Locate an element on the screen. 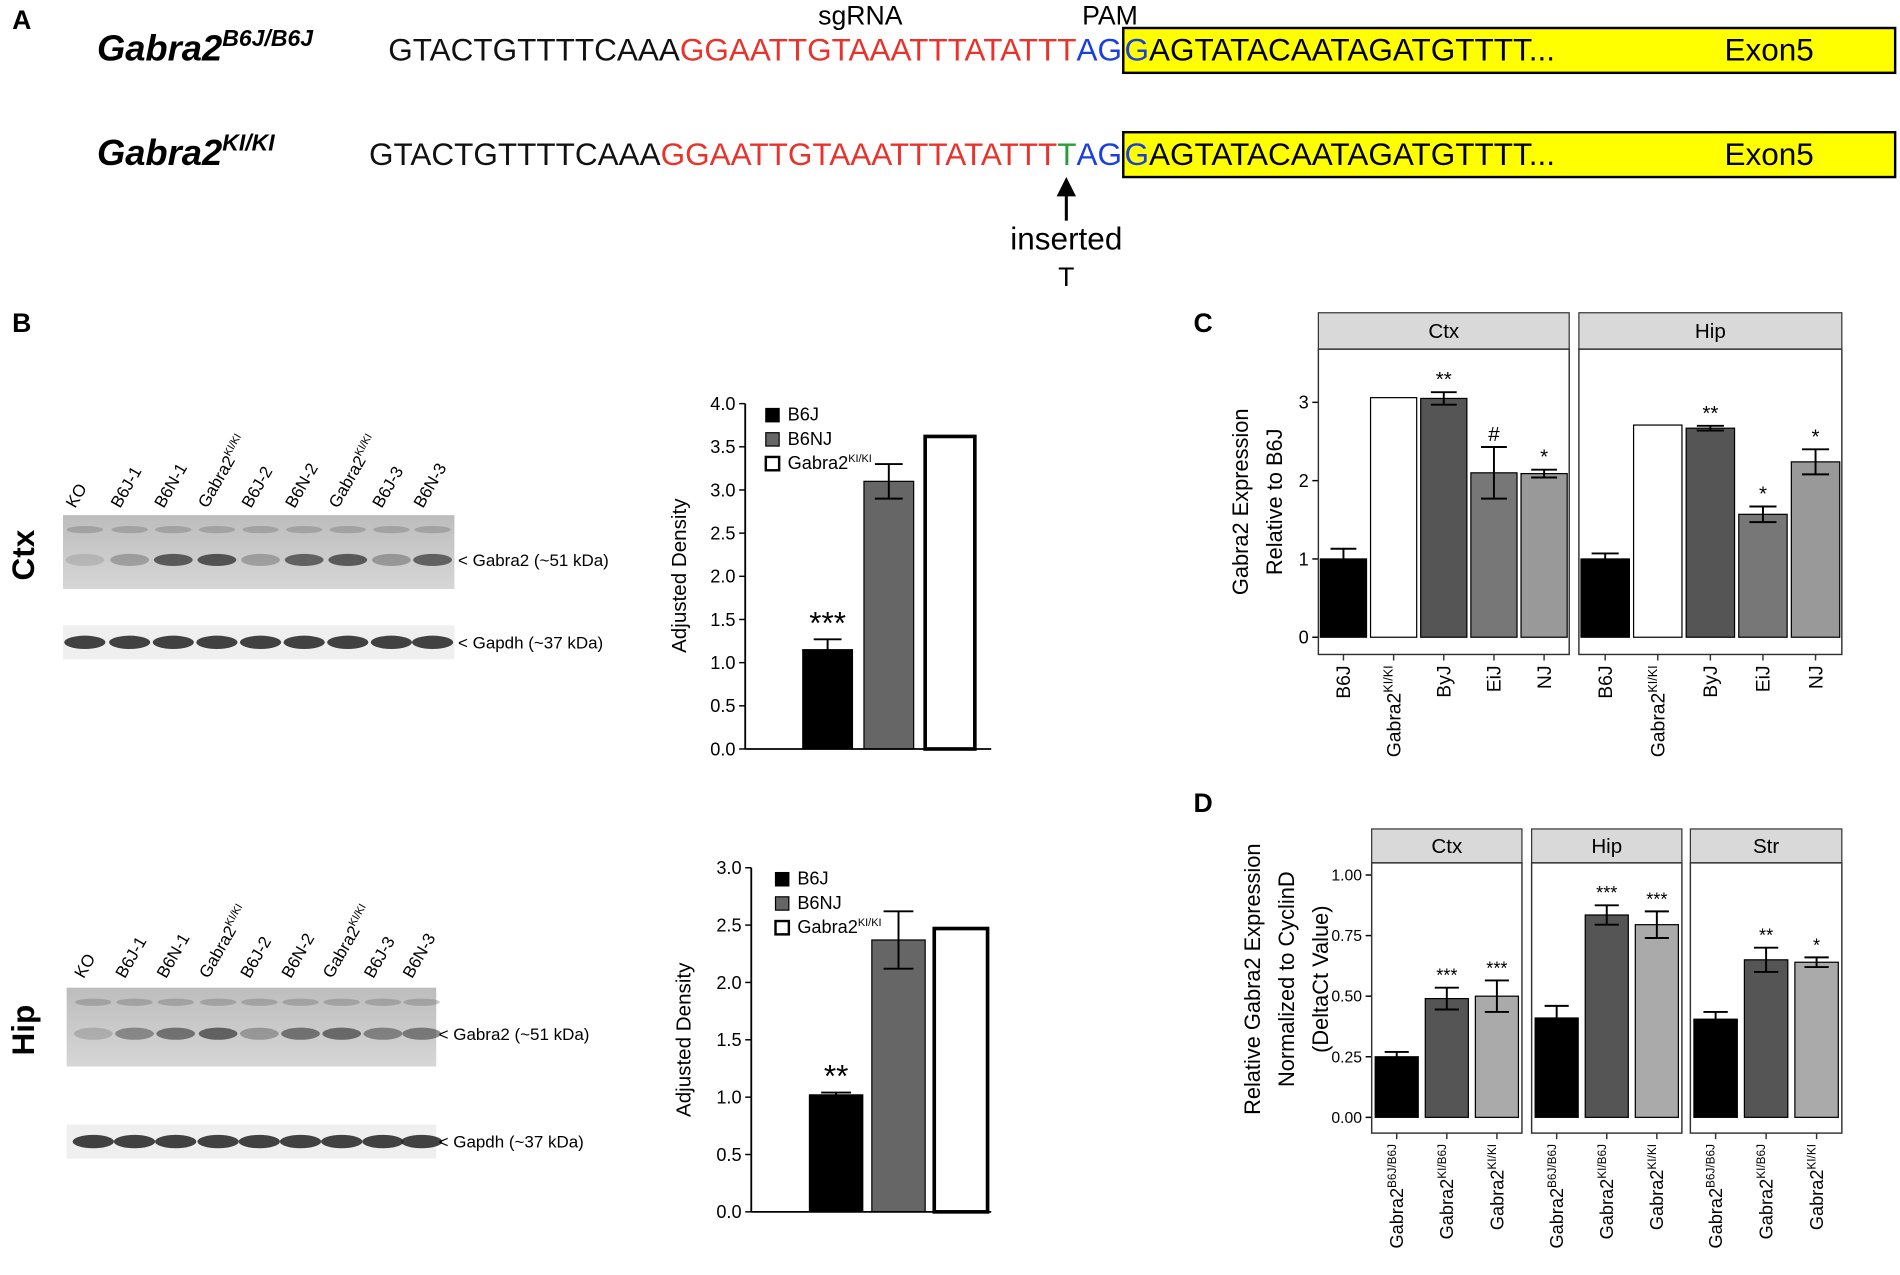 The width and height of the screenshot is (1900, 1275). pam-label: PAM is located at coordinates (1110, 15).